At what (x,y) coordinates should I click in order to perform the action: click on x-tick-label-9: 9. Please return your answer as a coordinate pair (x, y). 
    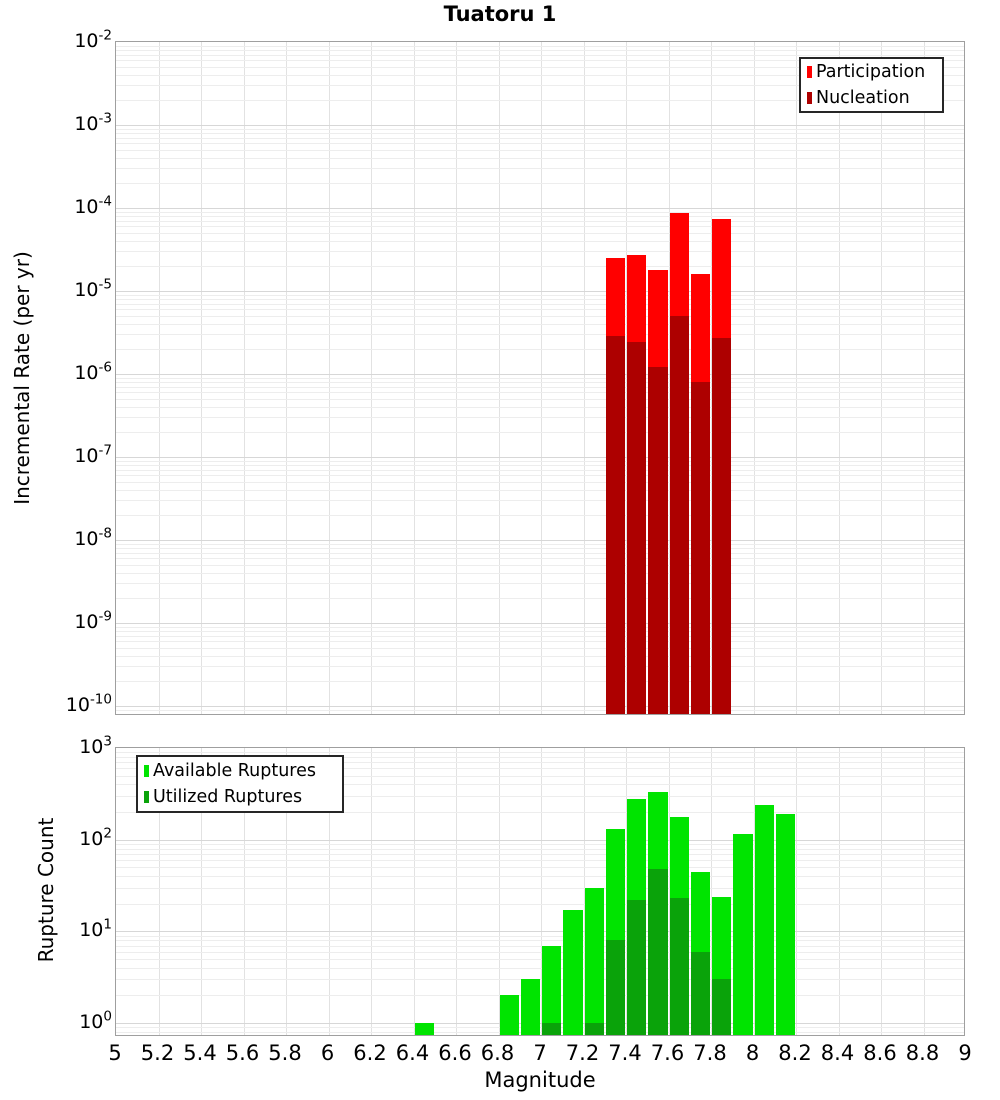
    Looking at the image, I should click on (965, 1053).